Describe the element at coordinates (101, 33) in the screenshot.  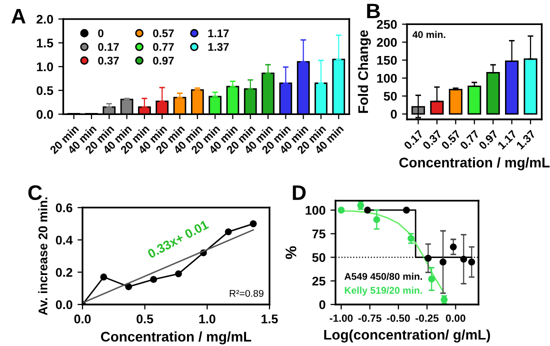
I see `legend-label: 0` at that location.